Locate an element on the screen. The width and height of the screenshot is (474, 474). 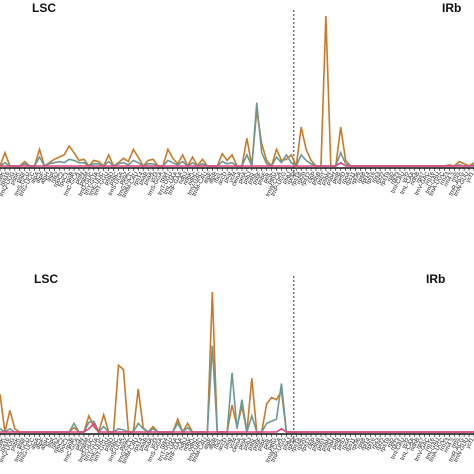
region-label-lsc-top: LSC is located at coordinates (44, 8).